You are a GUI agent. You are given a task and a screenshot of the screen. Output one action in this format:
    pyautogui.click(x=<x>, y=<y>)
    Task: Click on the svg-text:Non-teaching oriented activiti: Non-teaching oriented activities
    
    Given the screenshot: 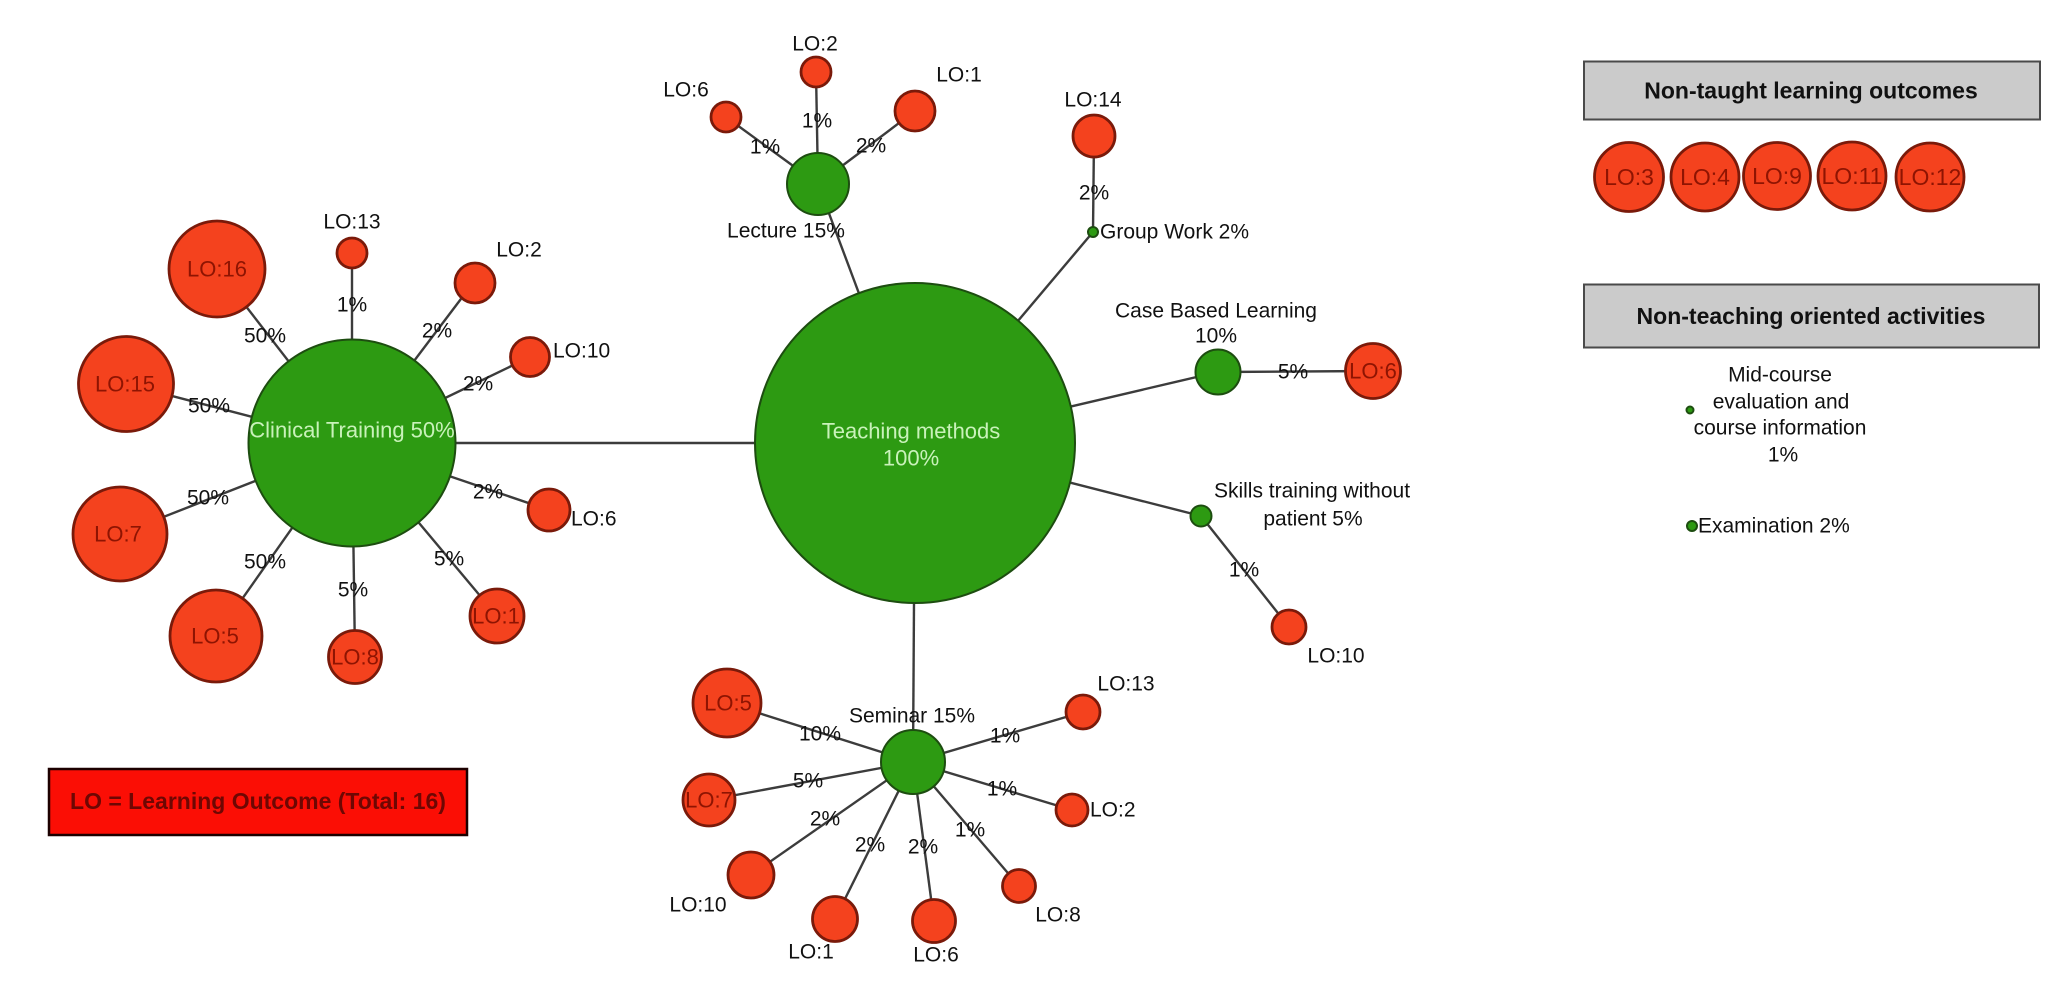 What is the action you would take?
    pyautogui.click(x=1811, y=316)
    